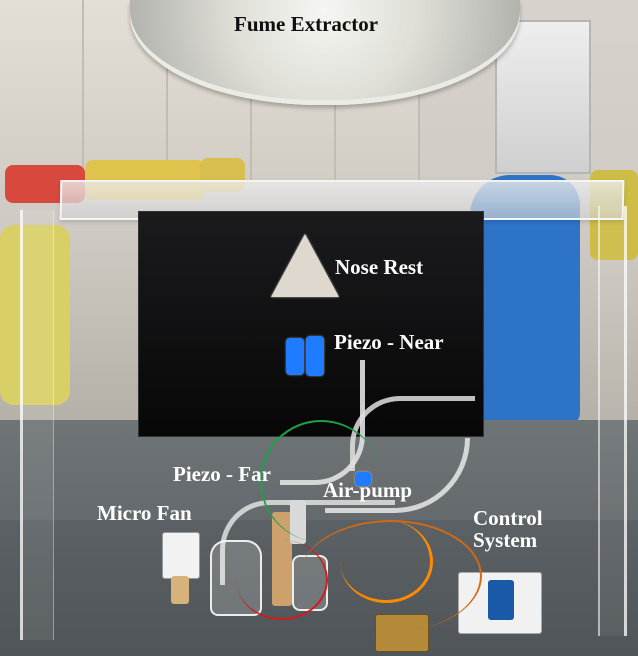 The height and width of the screenshot is (656, 638). Describe the element at coordinates (612, 421) in the screenshot. I see `acrylic-side-right` at that location.